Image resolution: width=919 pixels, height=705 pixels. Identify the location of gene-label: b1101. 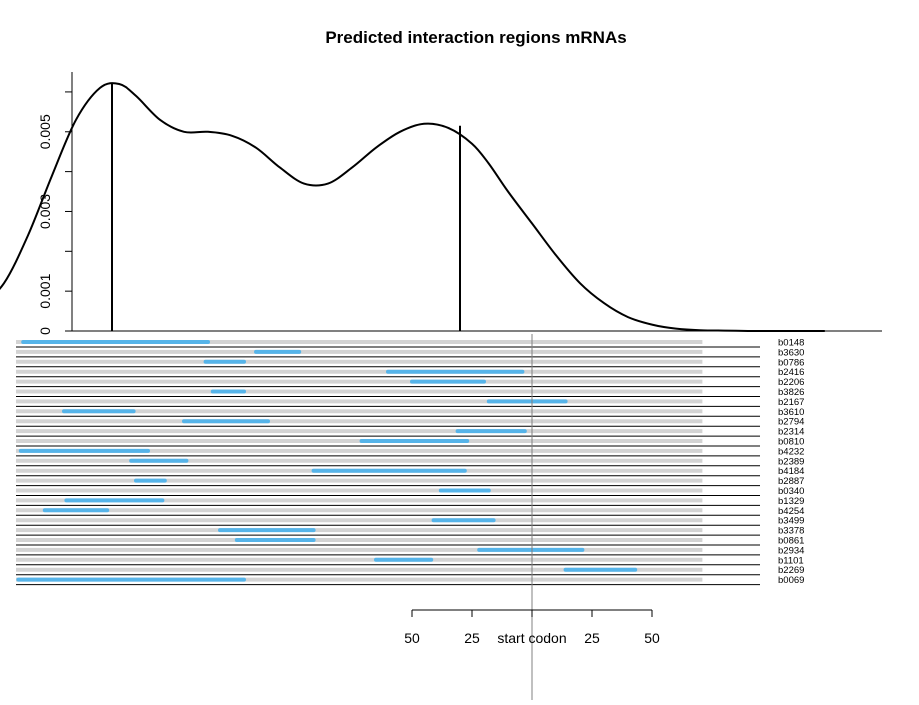
(791, 560).